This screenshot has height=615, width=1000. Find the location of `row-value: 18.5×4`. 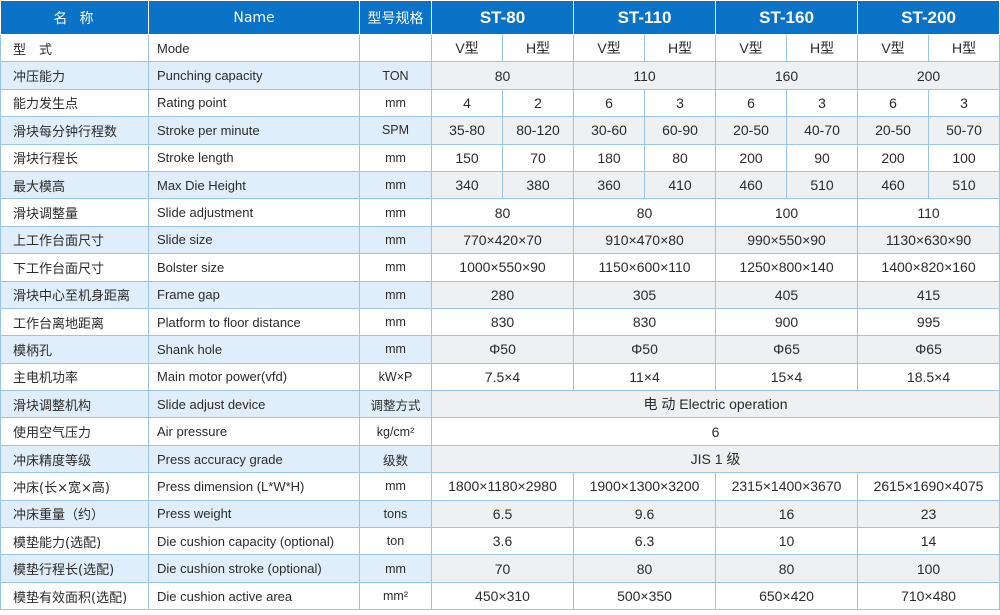

row-value: 18.5×4 is located at coordinates (928, 377).